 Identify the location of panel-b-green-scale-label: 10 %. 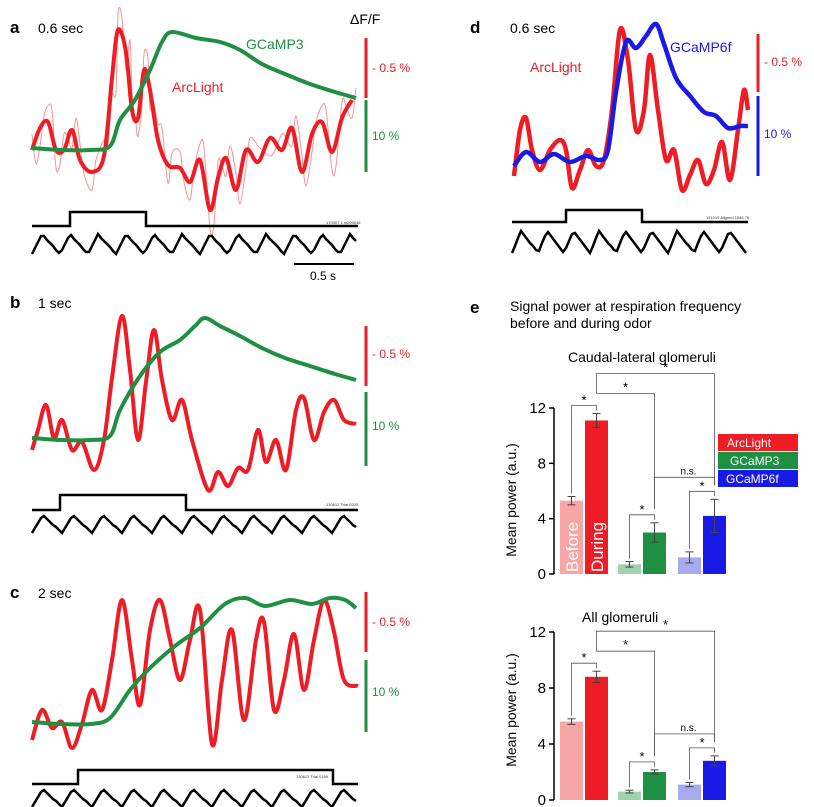
(386, 426).